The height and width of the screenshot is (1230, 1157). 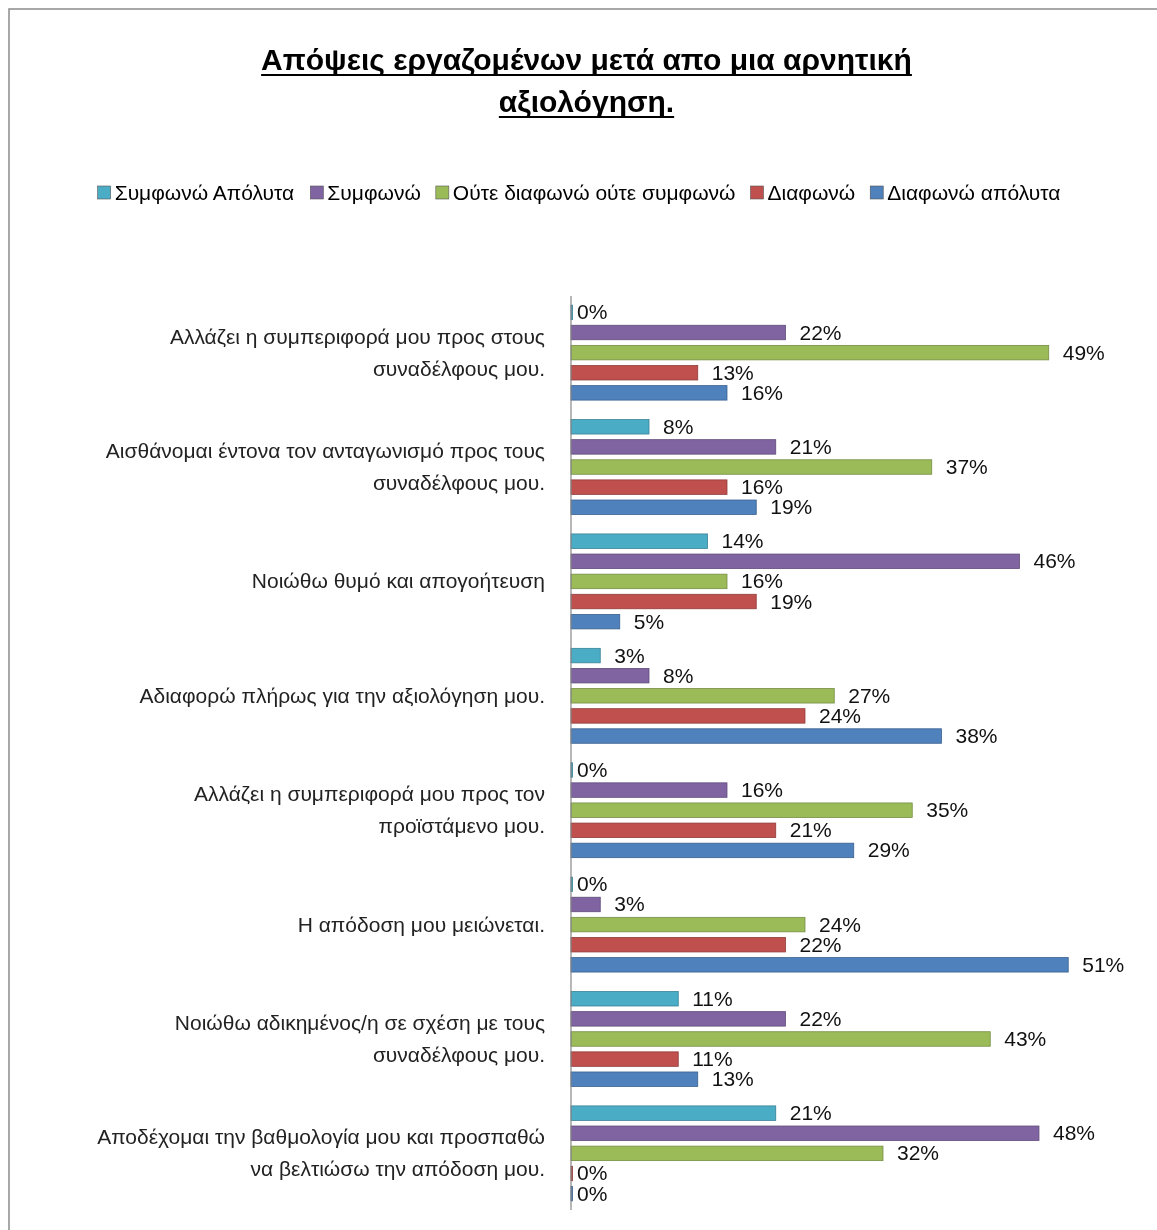 I want to click on data-label: 37%, so click(x=966, y=467).